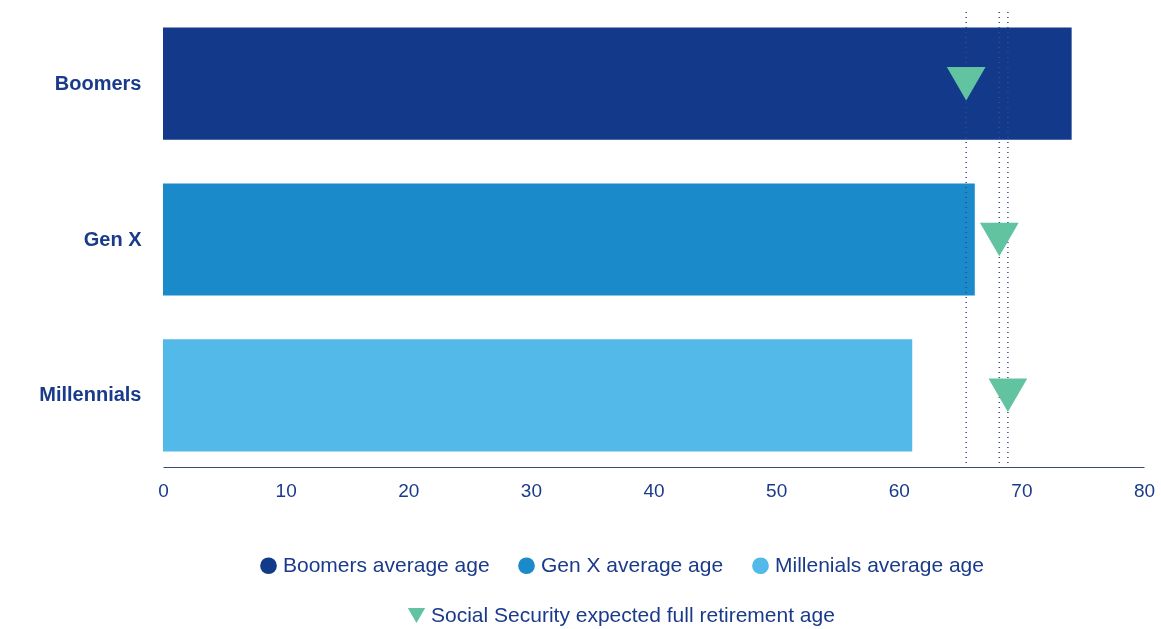  I want to click on legend-label: Social Security expected full retirement age, so click(633, 614).